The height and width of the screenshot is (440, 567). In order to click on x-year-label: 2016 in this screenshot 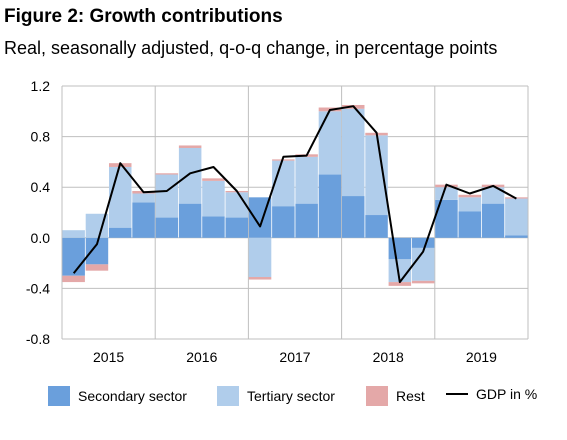, I will do `click(201, 357)`.